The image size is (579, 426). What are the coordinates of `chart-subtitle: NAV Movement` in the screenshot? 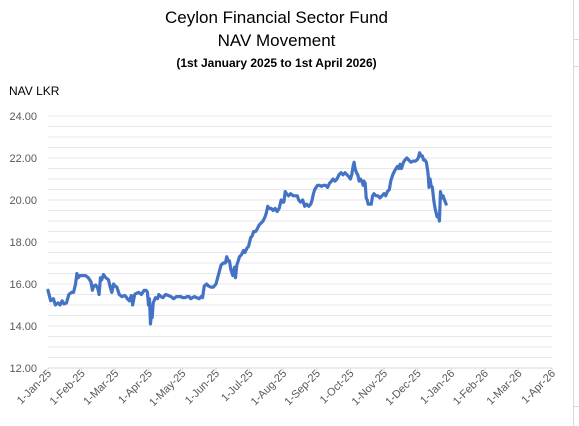 It's located at (276, 40).